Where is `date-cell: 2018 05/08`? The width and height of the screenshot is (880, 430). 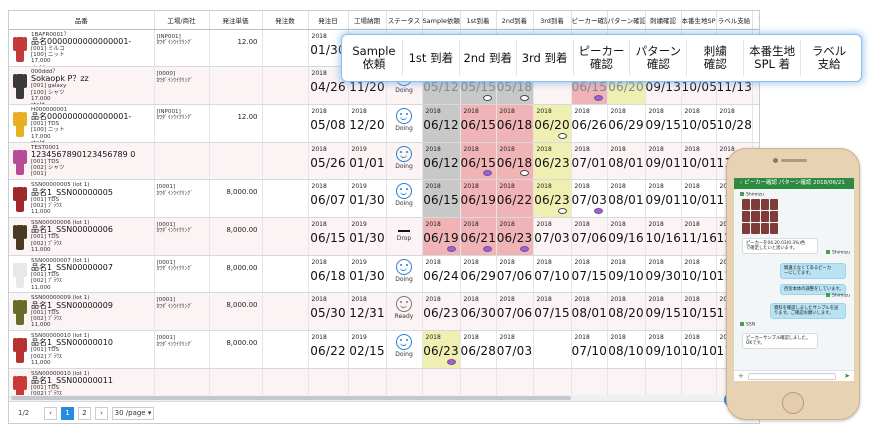
date-cell: 2018 05/08 is located at coordinates (328, 123).